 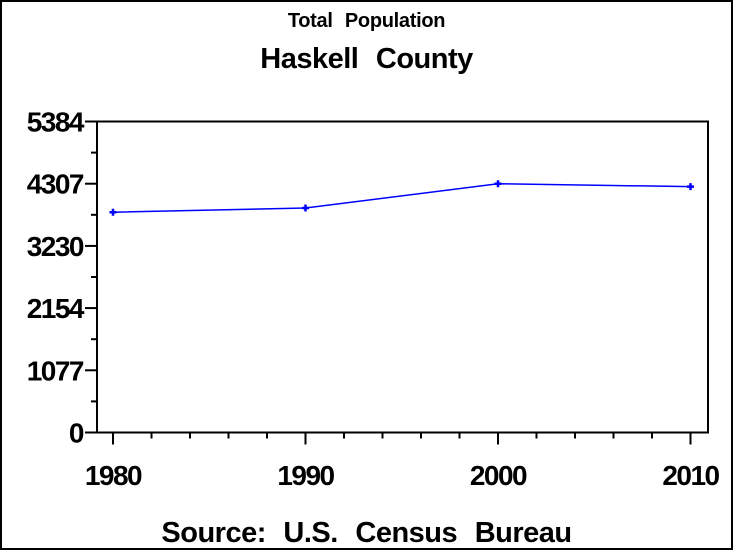 What do you see at coordinates (401, 197) in the screenshot?
I see `population-line` at bounding box center [401, 197].